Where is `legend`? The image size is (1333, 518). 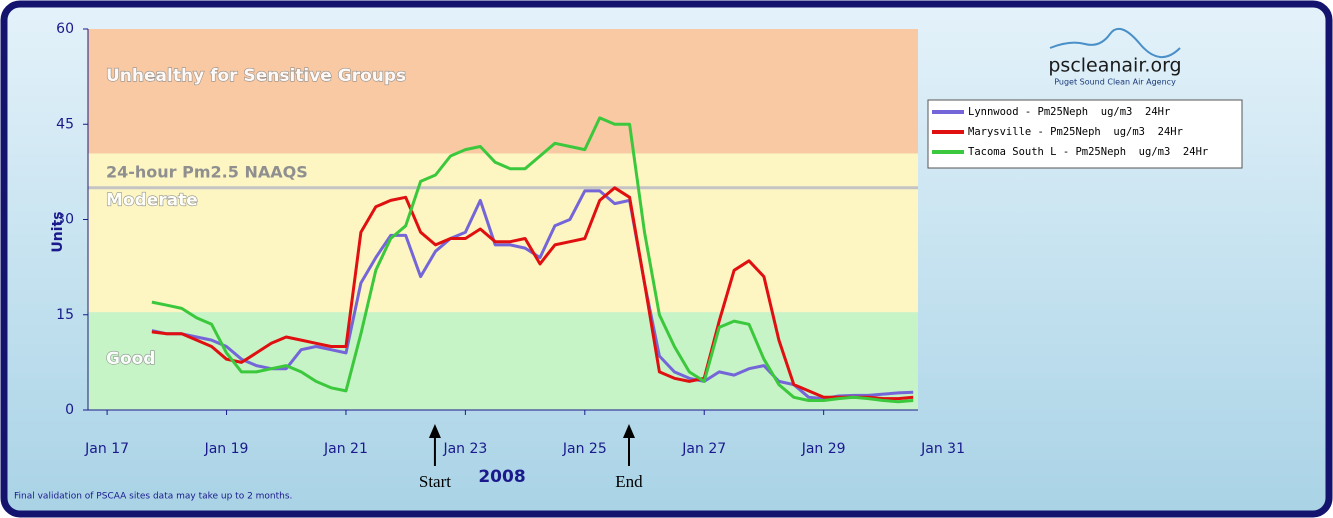
legend is located at coordinates (1085, 134).